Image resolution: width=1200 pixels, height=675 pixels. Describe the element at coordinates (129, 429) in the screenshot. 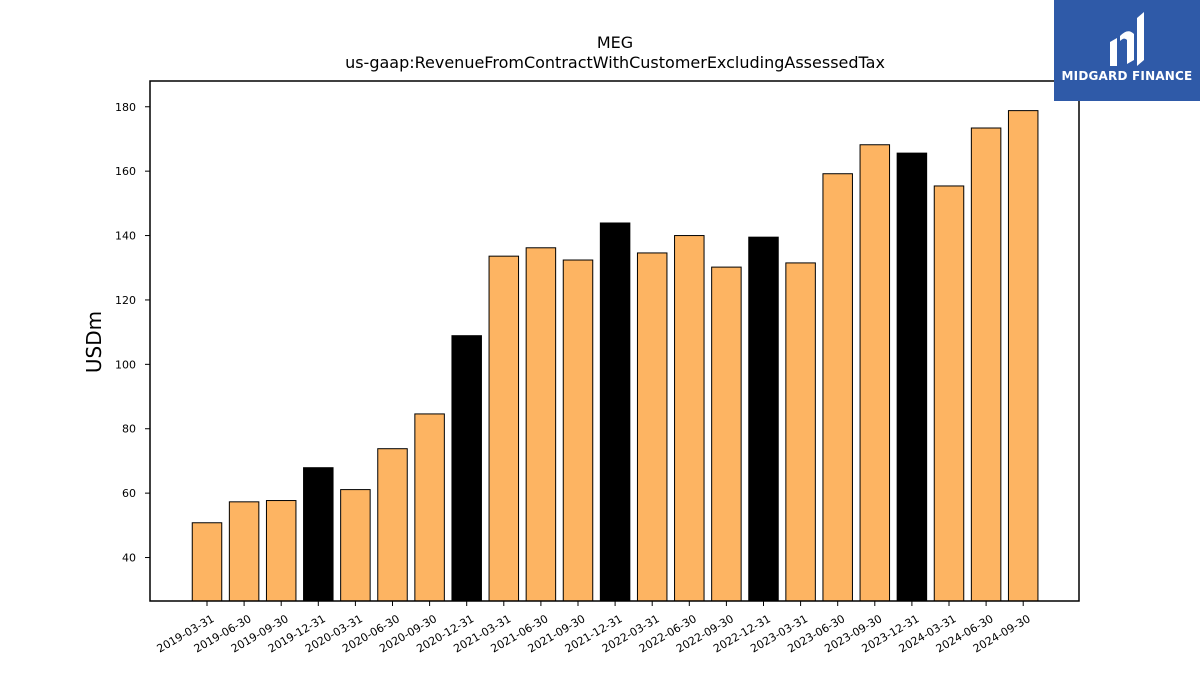

I see `y-tick-label: 80` at that location.